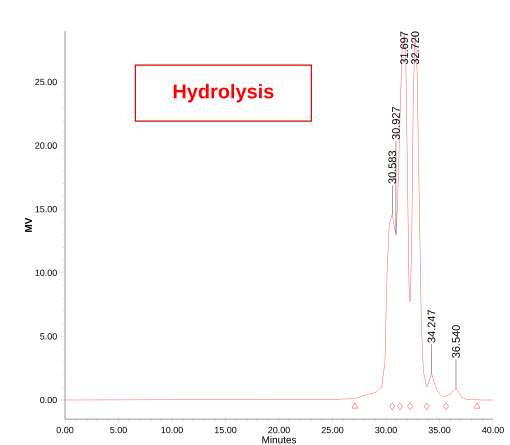 The width and height of the screenshot is (510, 445). I want to click on x-tick-label: 25.00, so click(333, 430).